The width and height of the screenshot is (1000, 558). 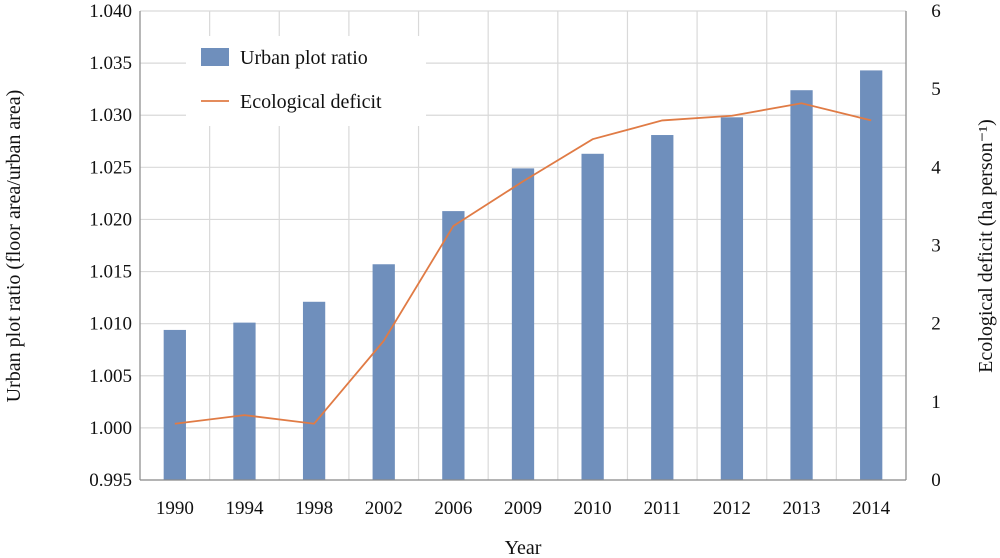 What do you see at coordinates (110, 272) in the screenshot?
I see `left-tick-label: 1.015` at bounding box center [110, 272].